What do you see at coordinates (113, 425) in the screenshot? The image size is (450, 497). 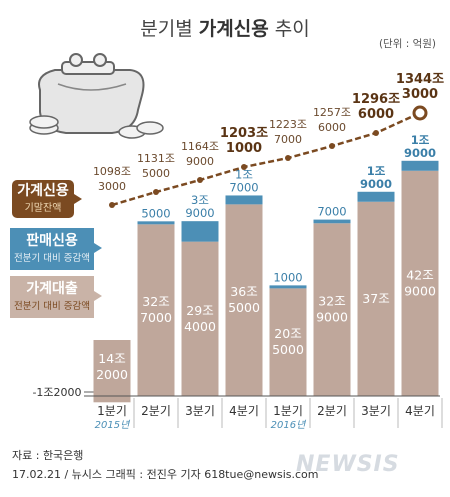 I see `year-label: 2015년` at bounding box center [113, 425].